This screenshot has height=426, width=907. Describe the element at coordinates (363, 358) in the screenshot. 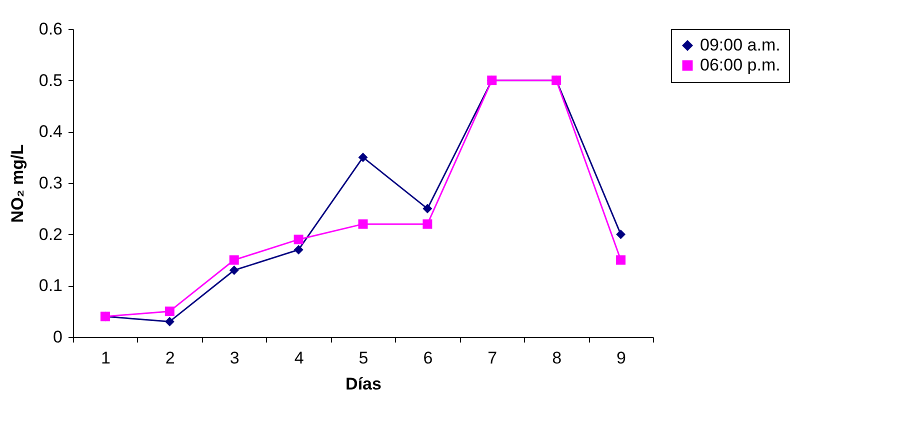

I see `x-tick-label: 5` at that location.